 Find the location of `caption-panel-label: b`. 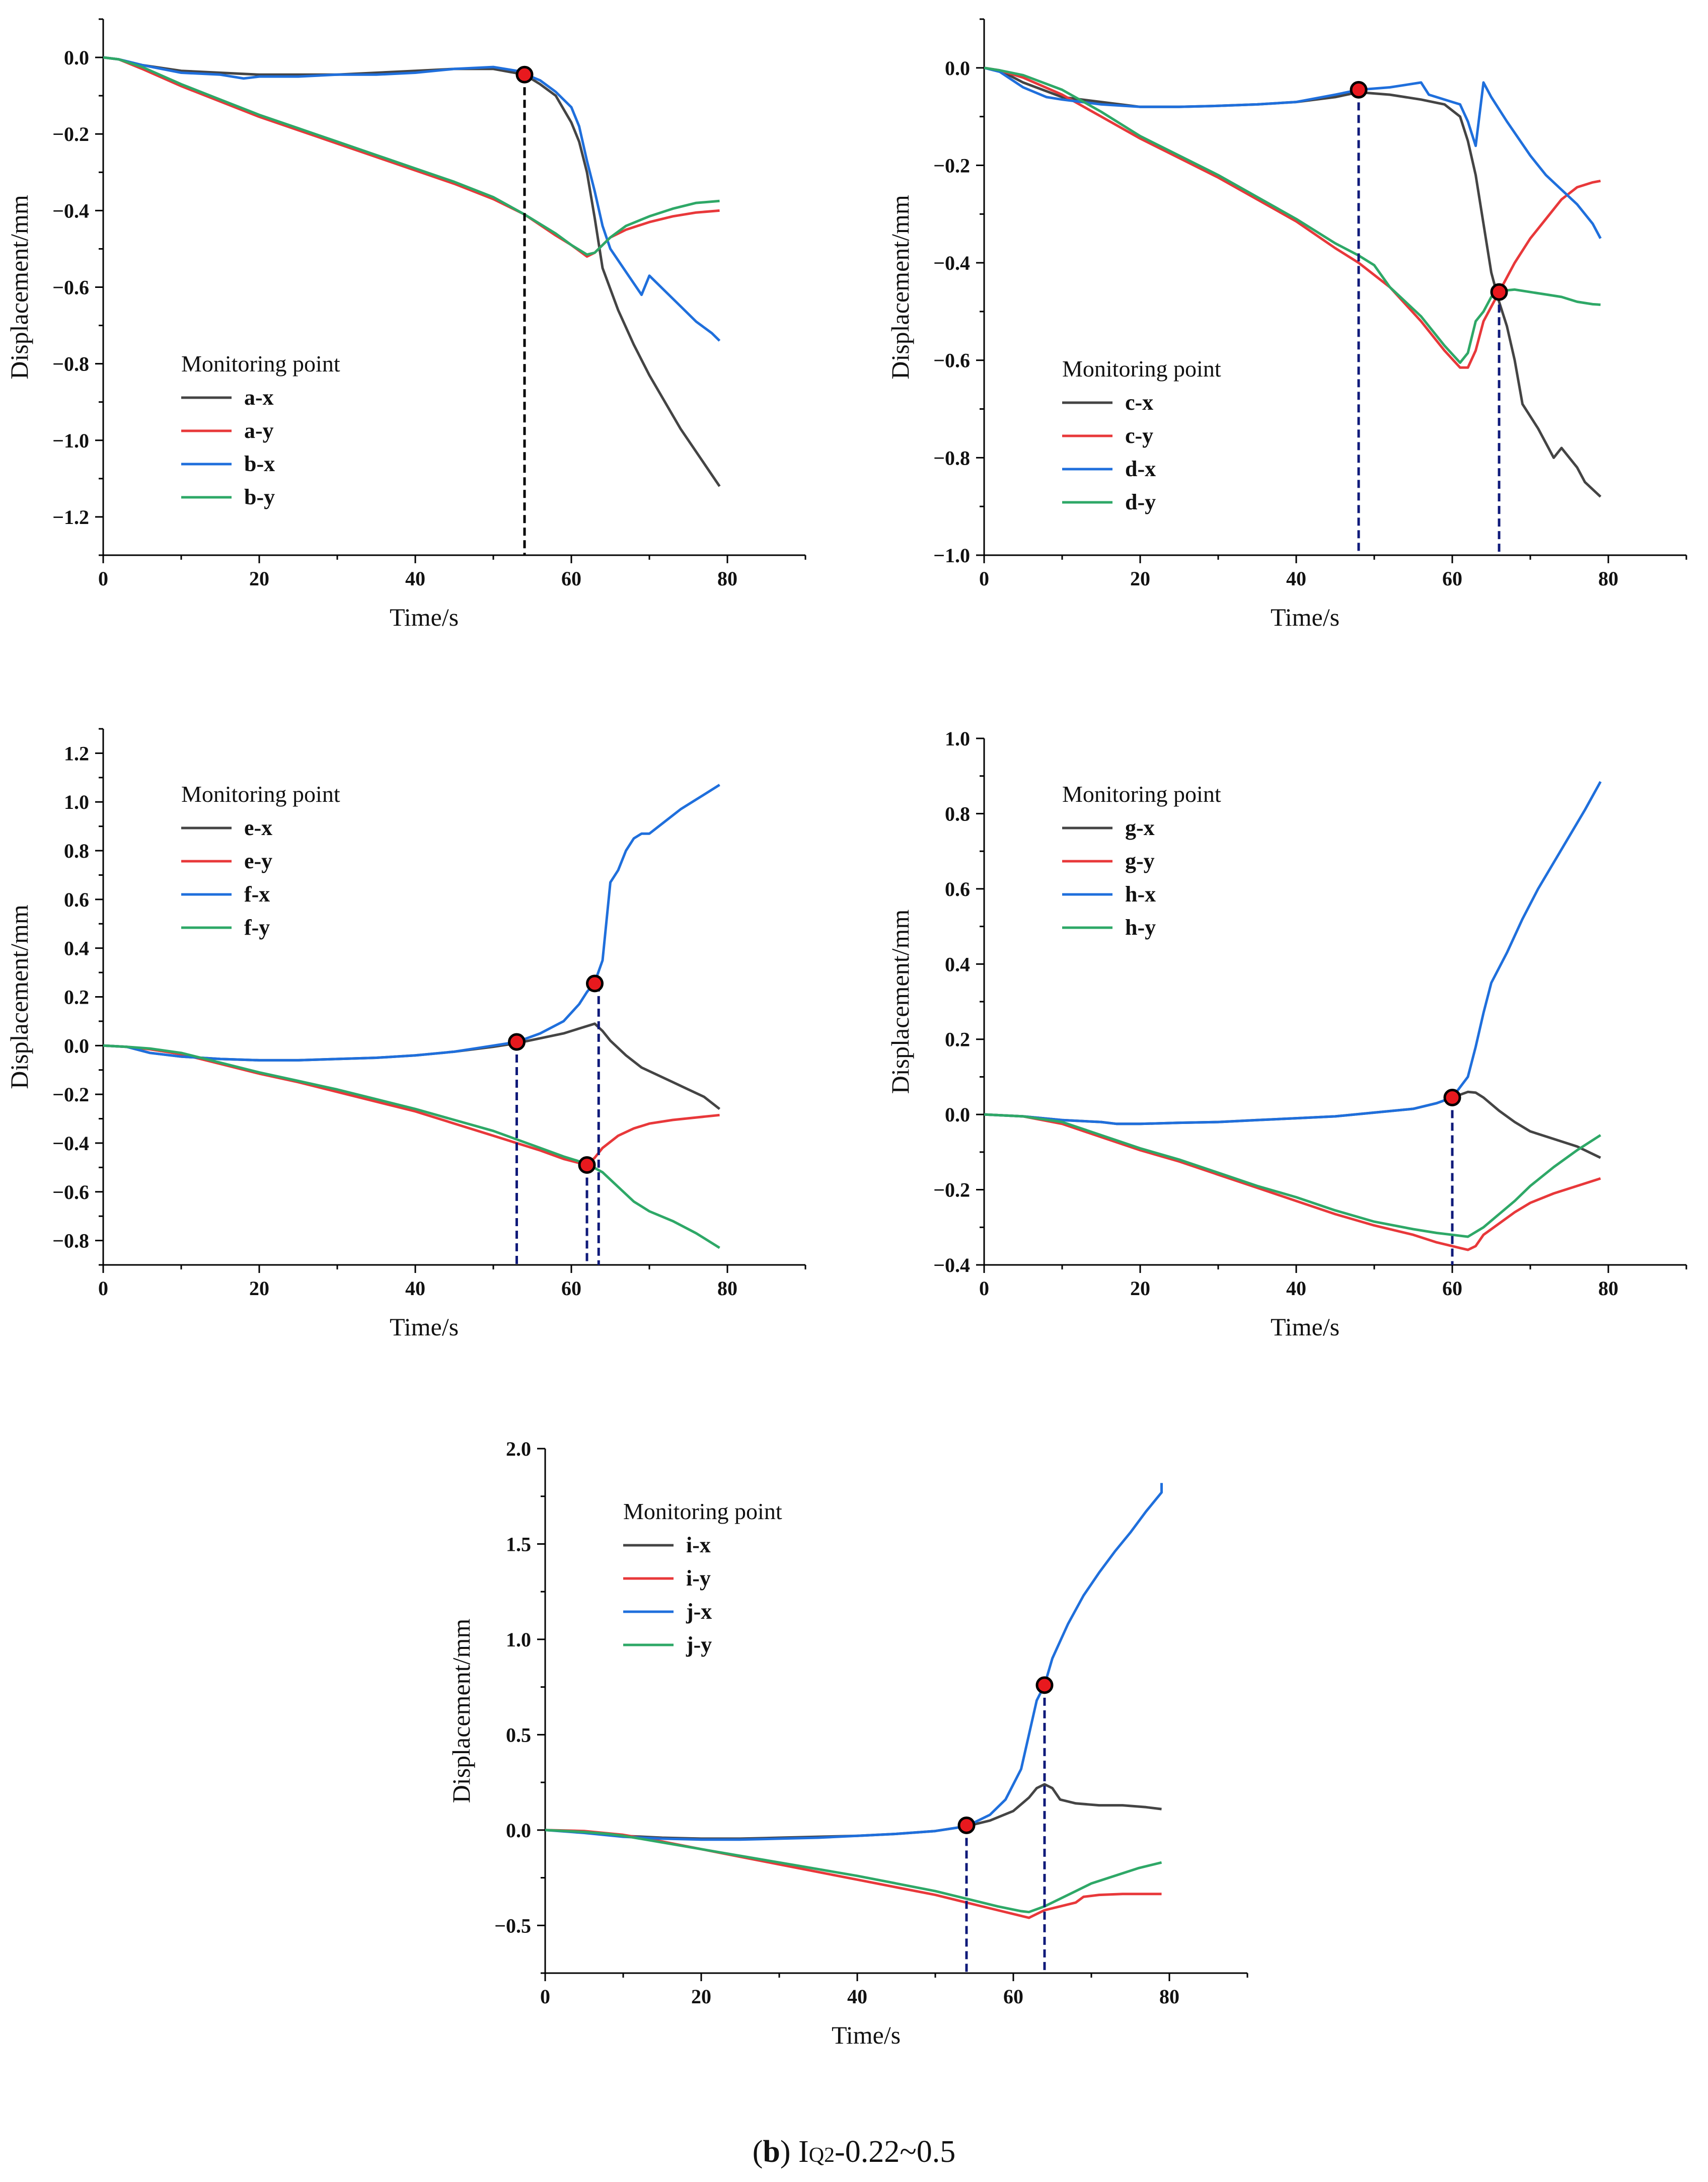

caption-panel-label: b is located at coordinates (771, 2152).